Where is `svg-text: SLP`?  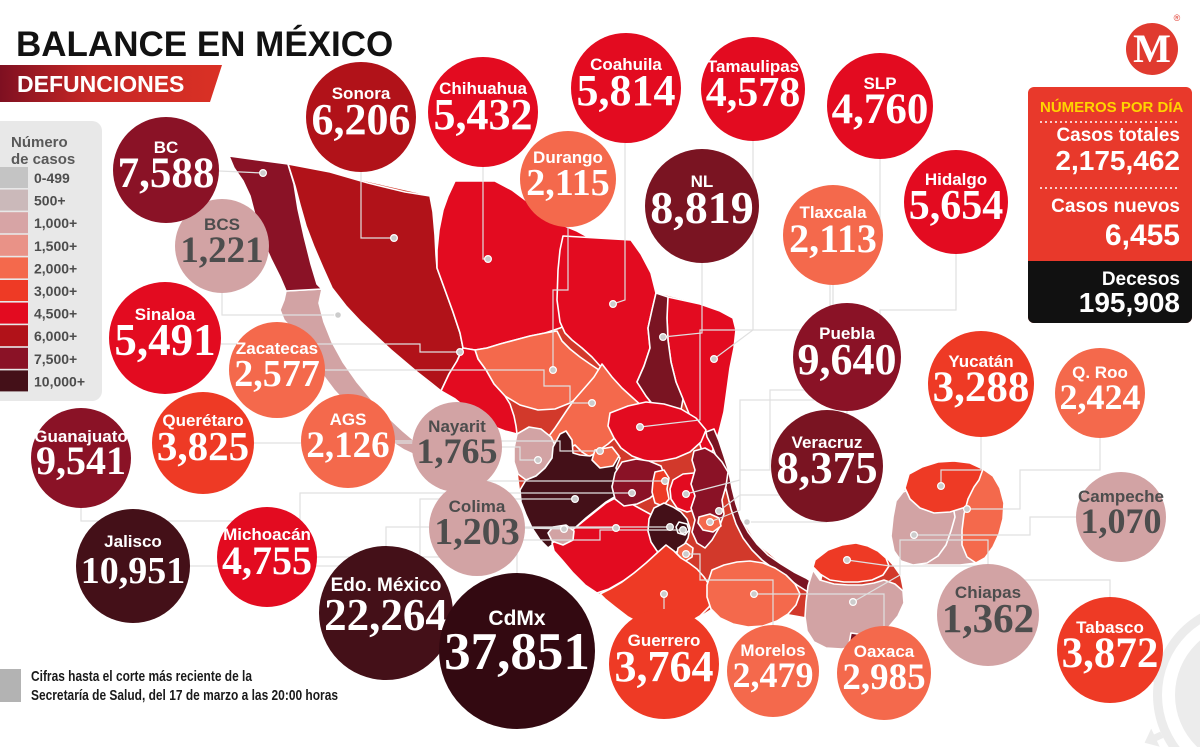 svg-text: SLP is located at coordinates (879, 83).